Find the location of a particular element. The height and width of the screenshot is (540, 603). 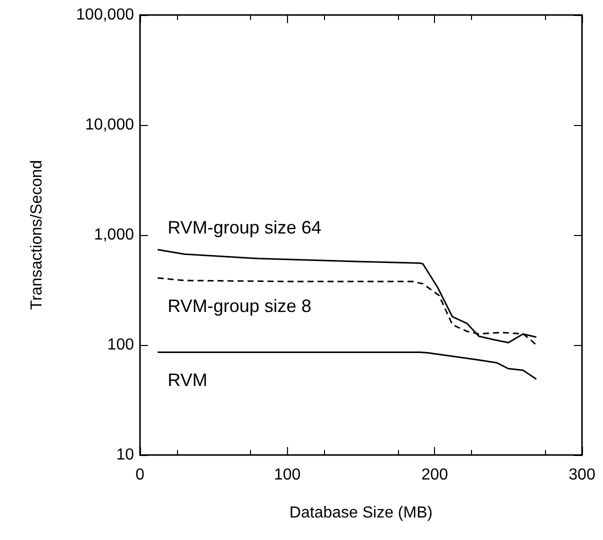

y-axis-title: Transactions/Second is located at coordinates (37, 235).